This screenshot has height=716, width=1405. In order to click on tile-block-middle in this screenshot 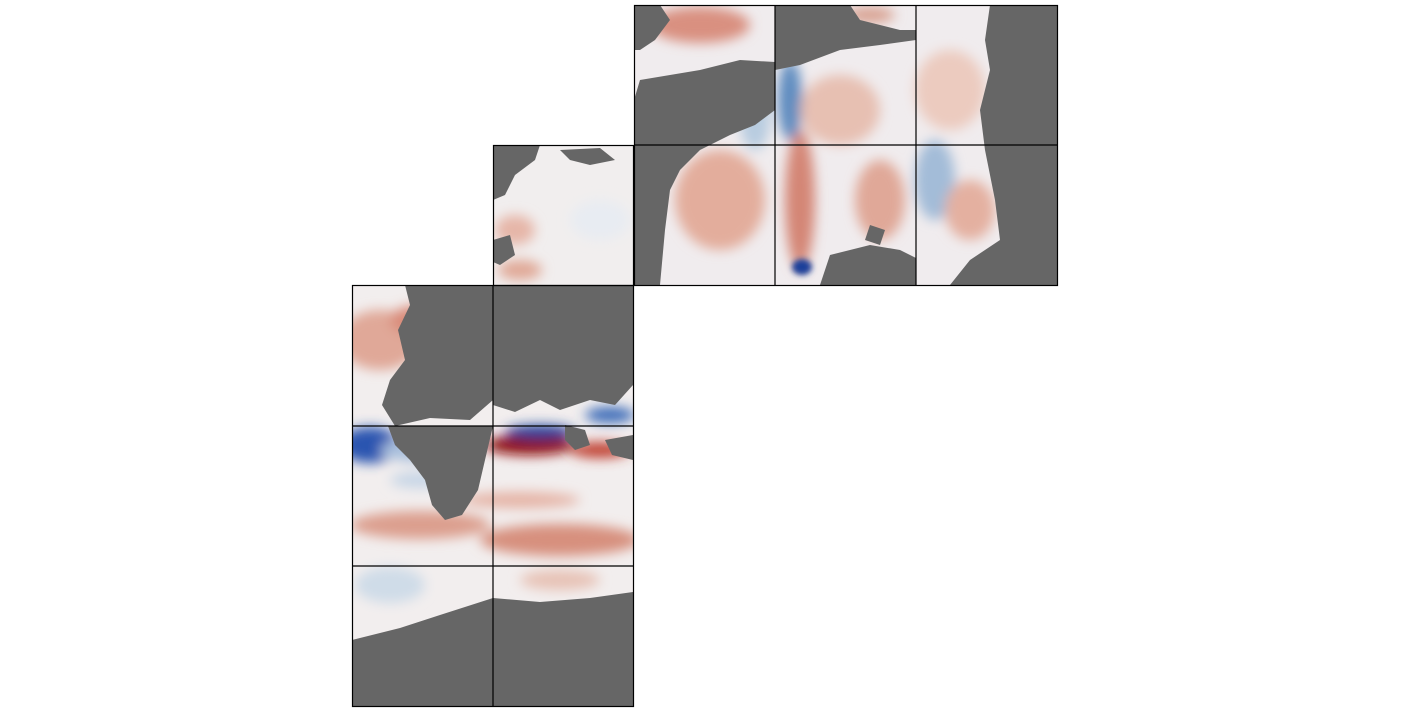, I will do `click(563, 215)`.